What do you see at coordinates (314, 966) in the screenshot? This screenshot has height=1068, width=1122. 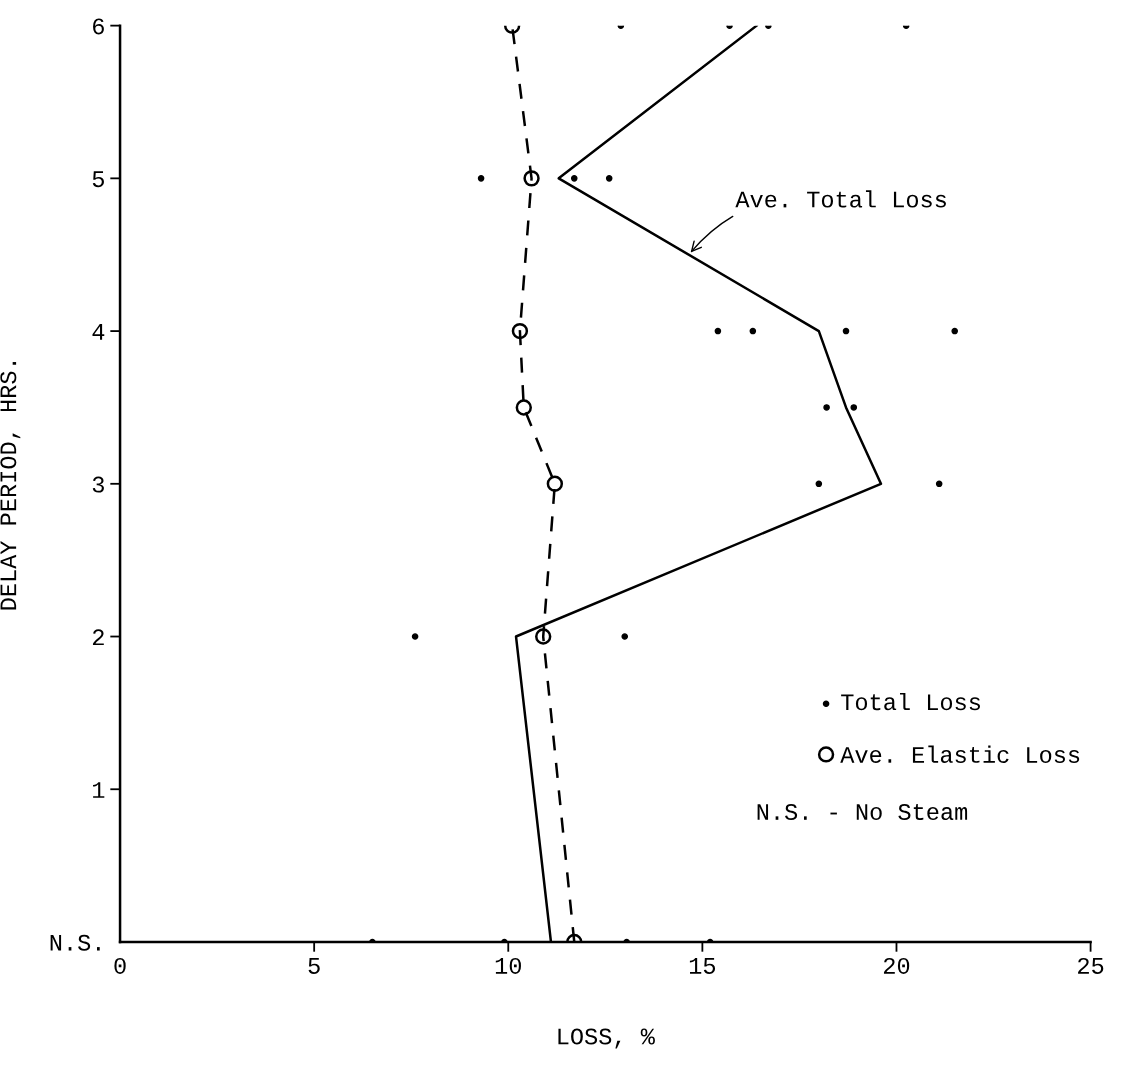 I see `x-tick-label: 5` at bounding box center [314, 966].